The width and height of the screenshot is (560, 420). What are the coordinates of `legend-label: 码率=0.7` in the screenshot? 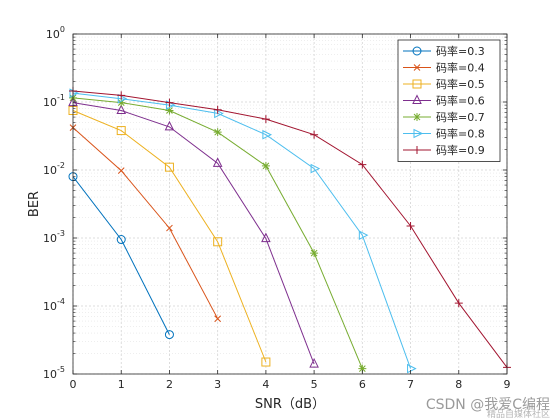 It's located at (460, 117).